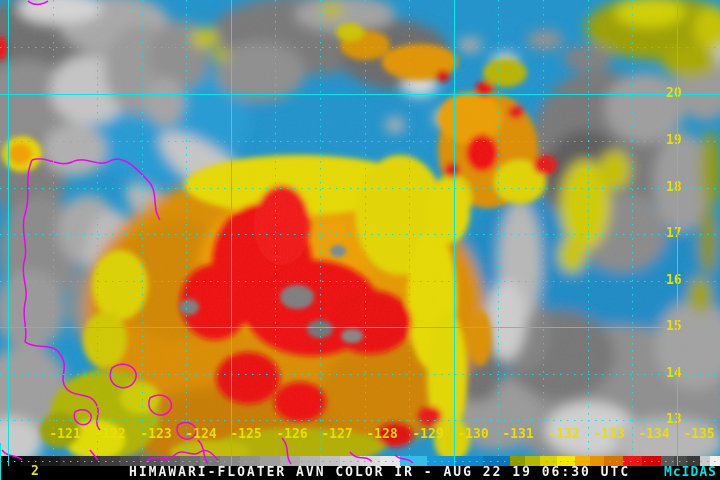 The image size is (720, 480). What do you see at coordinates (35, 471) in the screenshot?
I see `frame-number: 2` at bounding box center [35, 471].